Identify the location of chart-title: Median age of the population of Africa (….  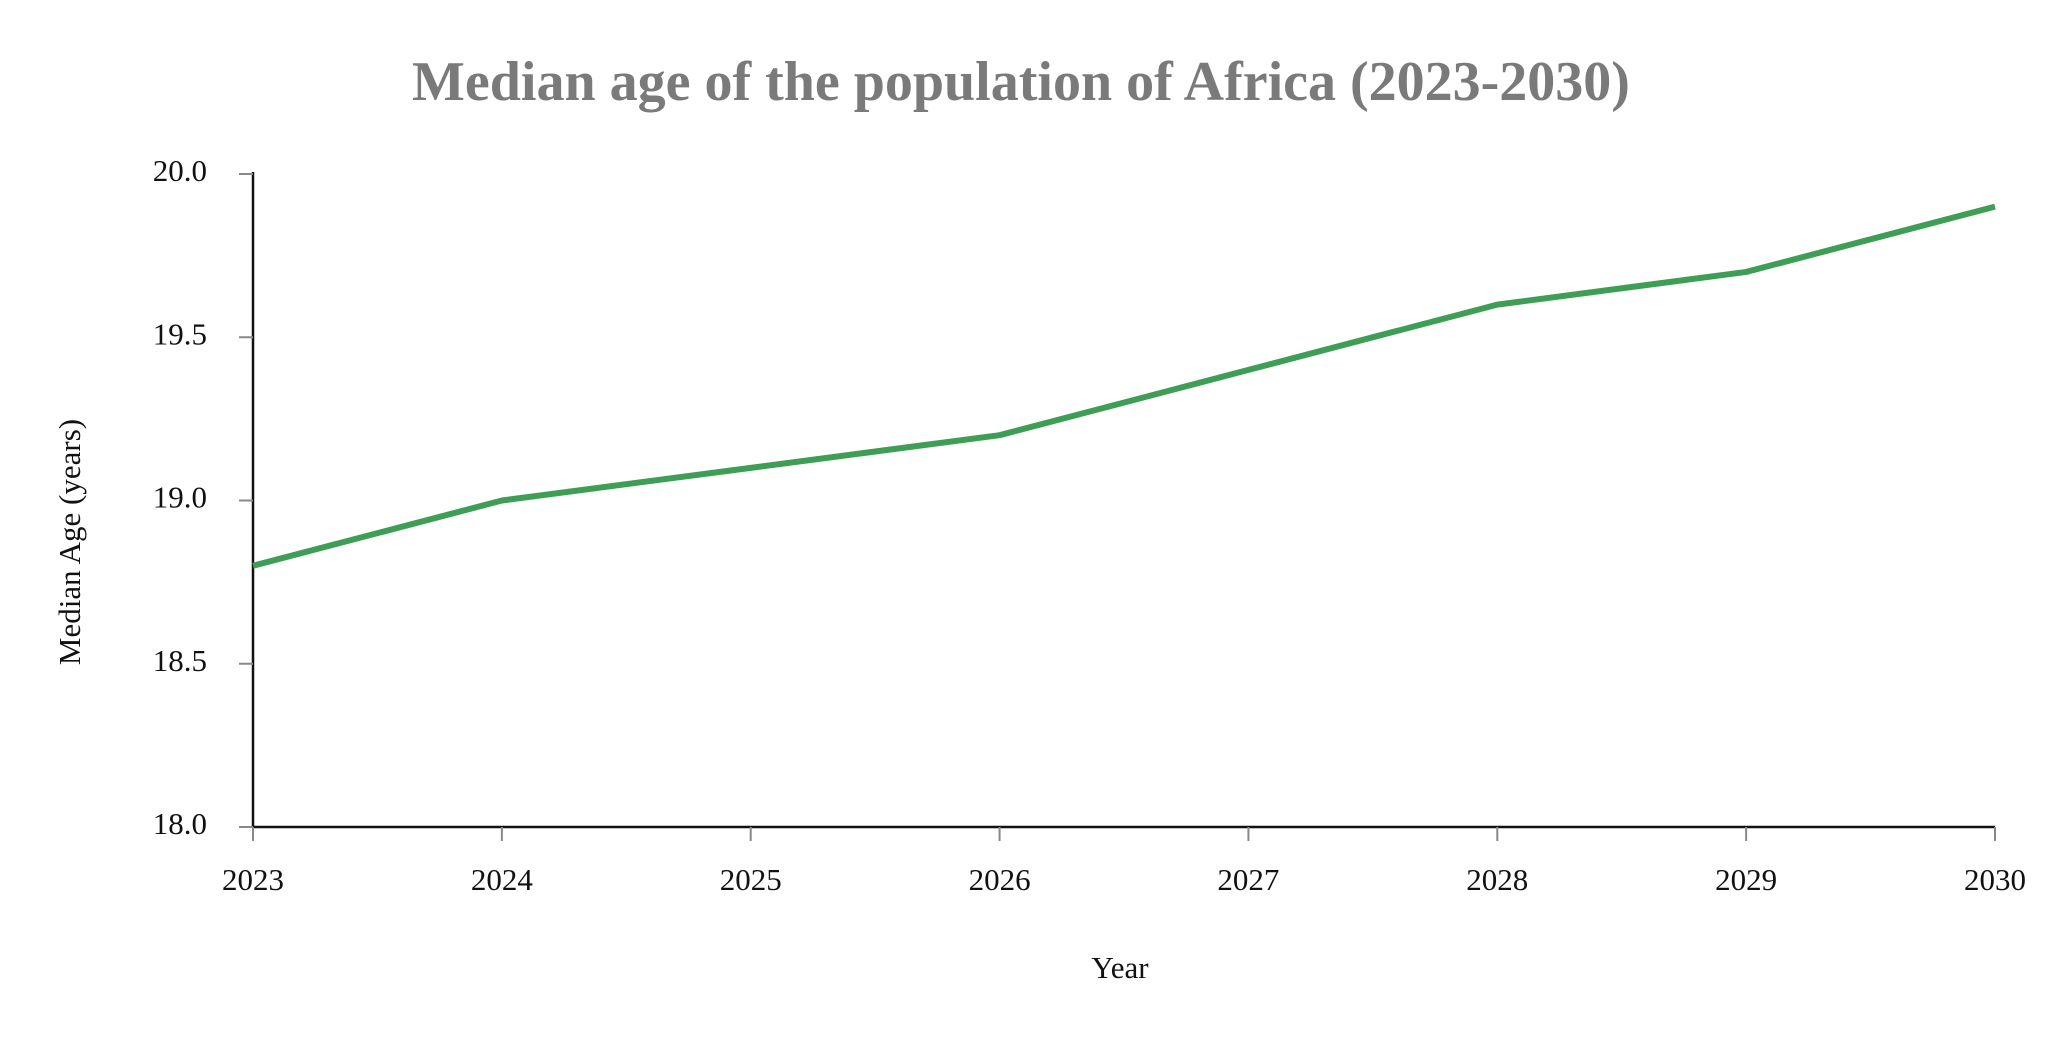
(1021, 82).